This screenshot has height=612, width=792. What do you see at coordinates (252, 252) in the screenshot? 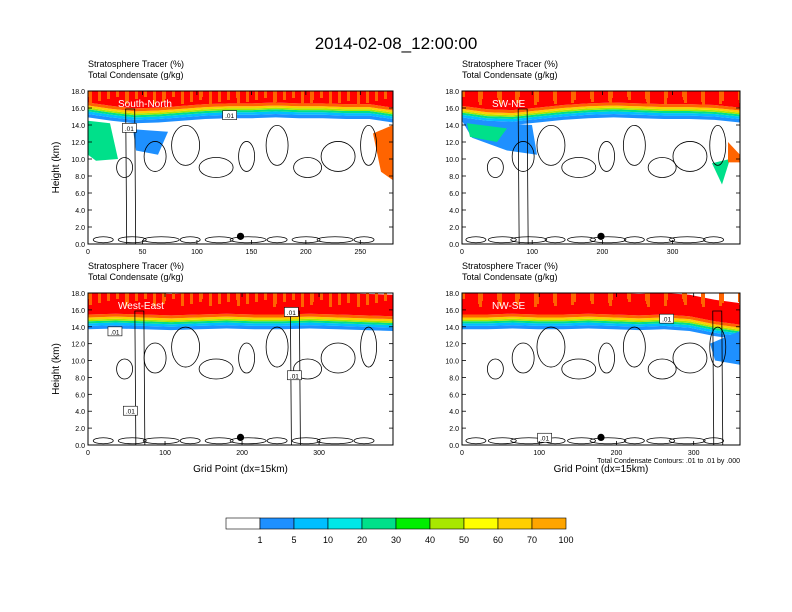
I see `x-tick-label: 150` at bounding box center [252, 252].